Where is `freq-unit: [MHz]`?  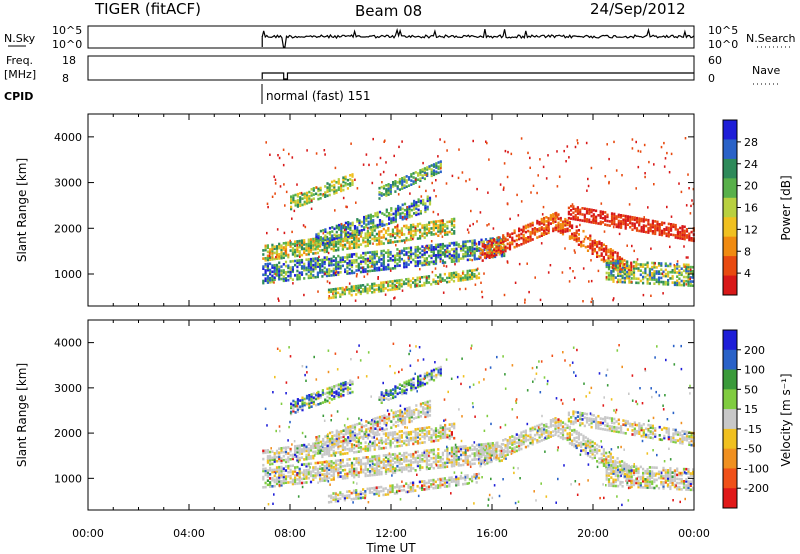
freq-unit: [MHz] is located at coordinates (20, 74).